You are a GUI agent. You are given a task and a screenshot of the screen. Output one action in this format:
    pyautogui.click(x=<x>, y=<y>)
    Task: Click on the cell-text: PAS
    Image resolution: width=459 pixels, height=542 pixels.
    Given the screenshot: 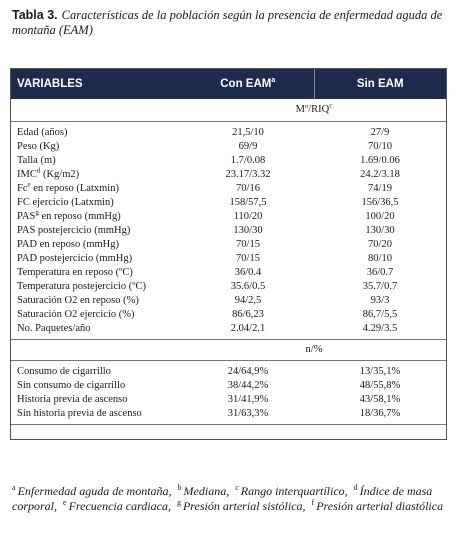 What is the action you would take?
    pyautogui.click(x=26, y=216)
    